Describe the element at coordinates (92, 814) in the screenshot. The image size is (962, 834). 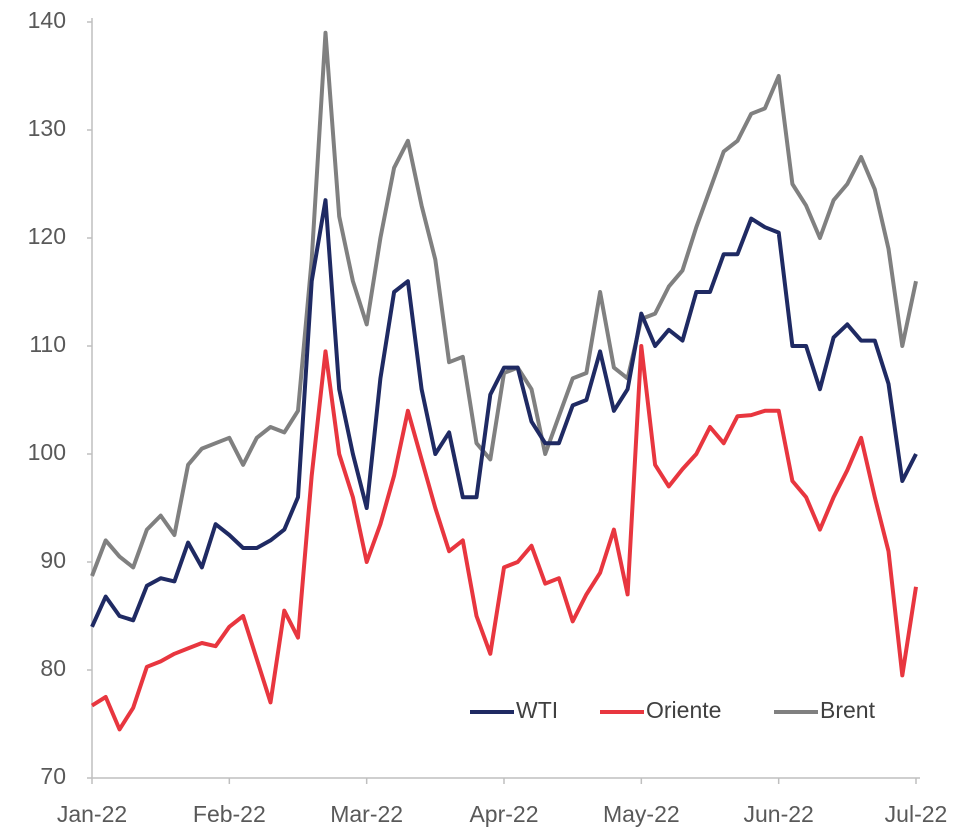
I see `x-tick-label: Jan-22` at that location.